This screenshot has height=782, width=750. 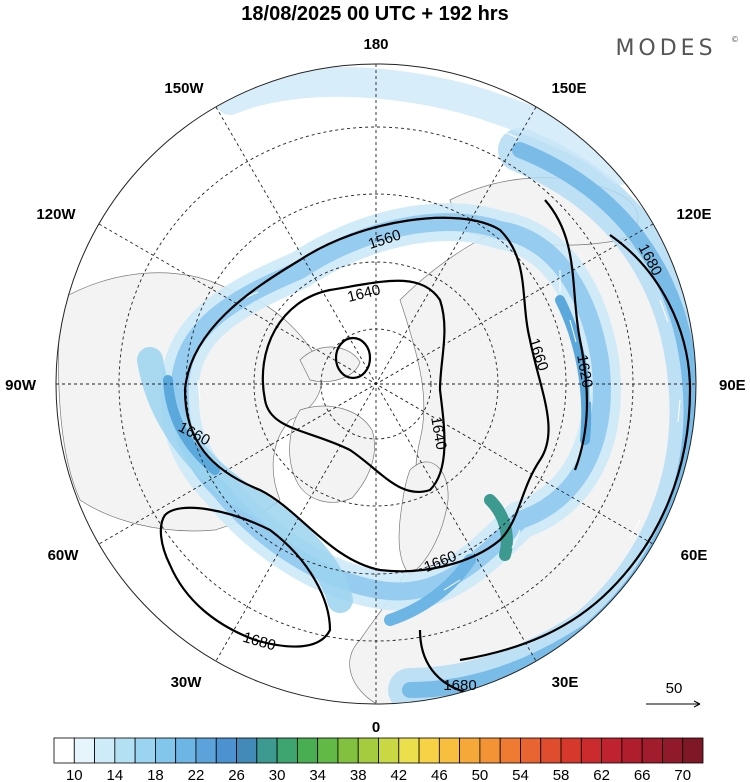 I want to click on contour-label: 1640, so click(x=438, y=433).